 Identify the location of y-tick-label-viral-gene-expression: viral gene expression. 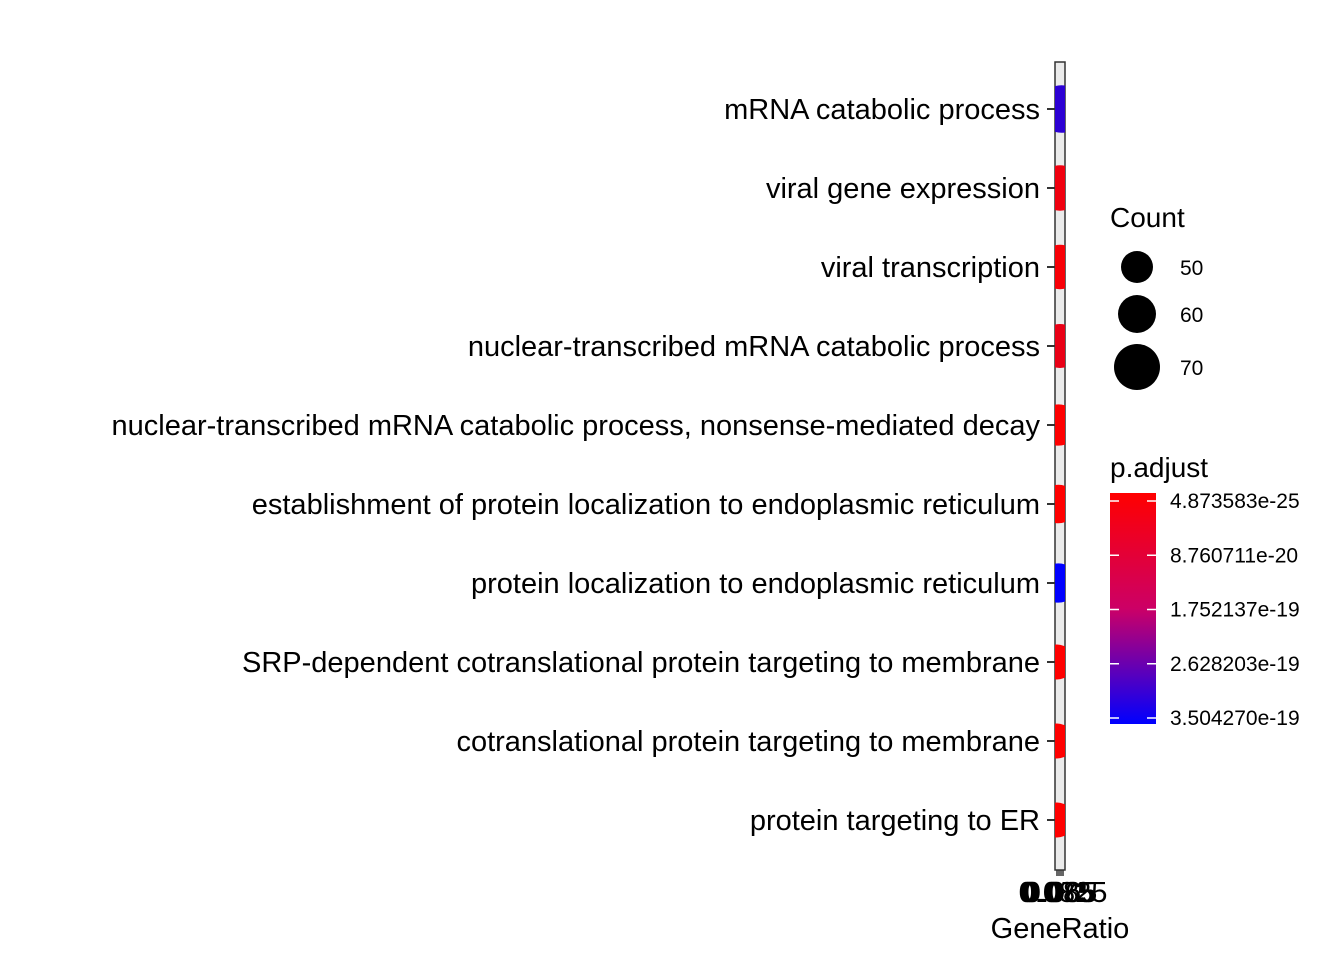
(903, 189).